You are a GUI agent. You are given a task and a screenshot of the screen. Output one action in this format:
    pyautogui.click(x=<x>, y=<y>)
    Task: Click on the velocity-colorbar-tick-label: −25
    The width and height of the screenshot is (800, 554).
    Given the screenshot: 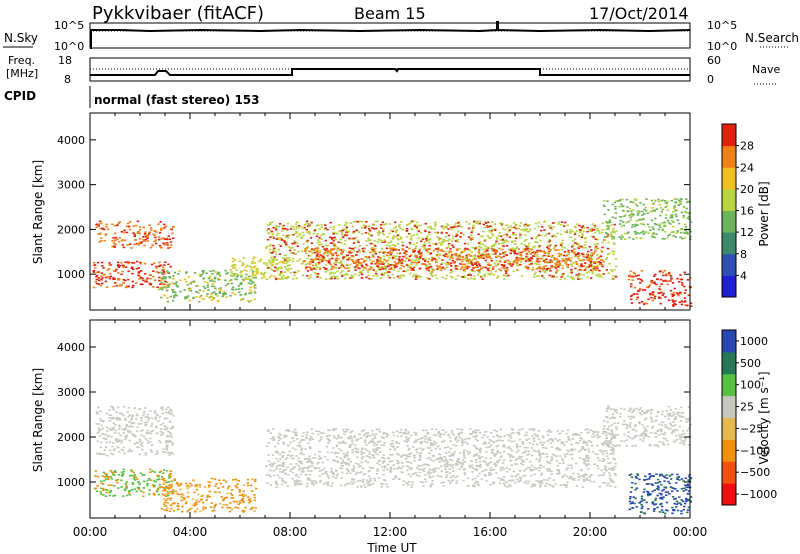 What is the action you would take?
    pyautogui.click(x=751, y=428)
    